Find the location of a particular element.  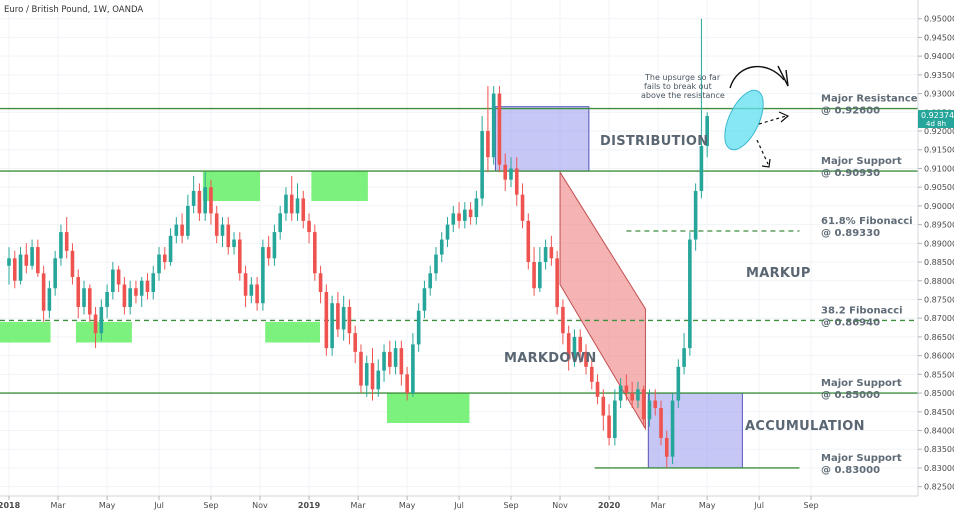

arrow-curve is located at coordinates (757, 77).